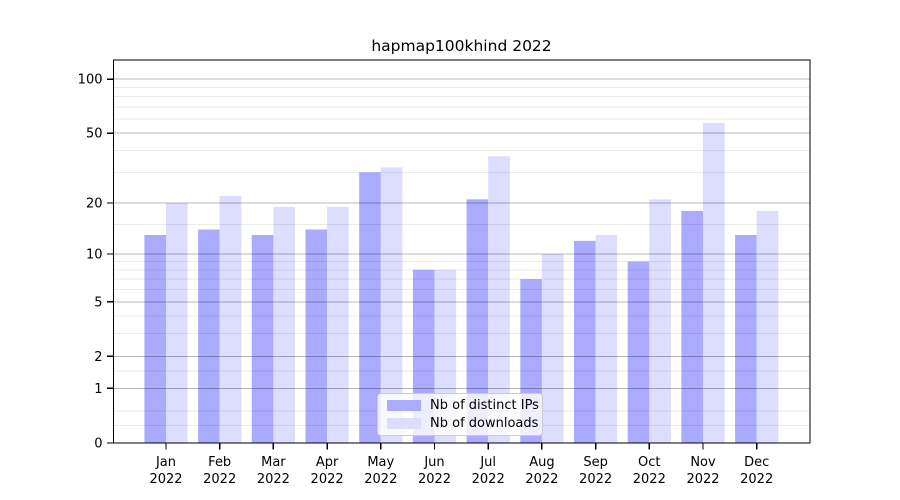 The height and width of the screenshot is (500, 900). What do you see at coordinates (273, 471) in the screenshot?
I see `x-tick-label: Mar 2022` at bounding box center [273, 471].